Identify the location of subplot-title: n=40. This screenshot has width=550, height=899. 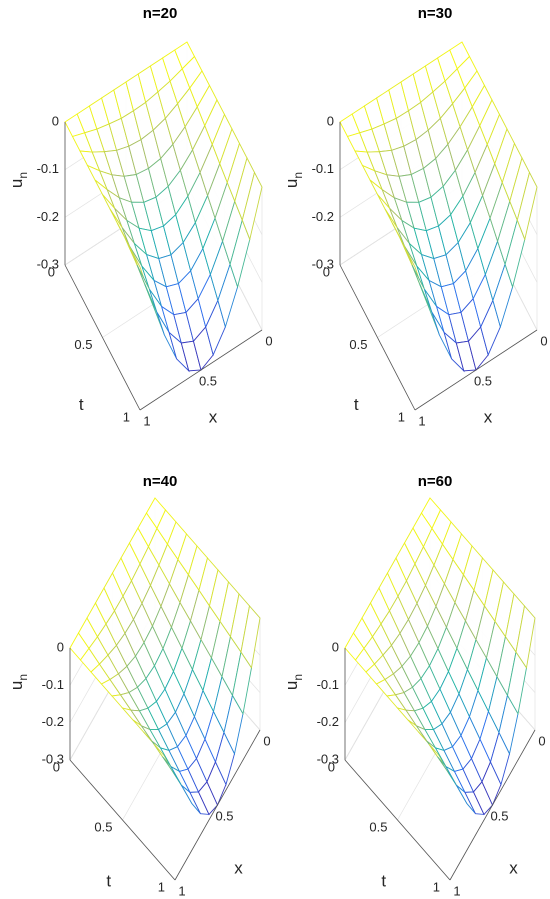
(160, 481).